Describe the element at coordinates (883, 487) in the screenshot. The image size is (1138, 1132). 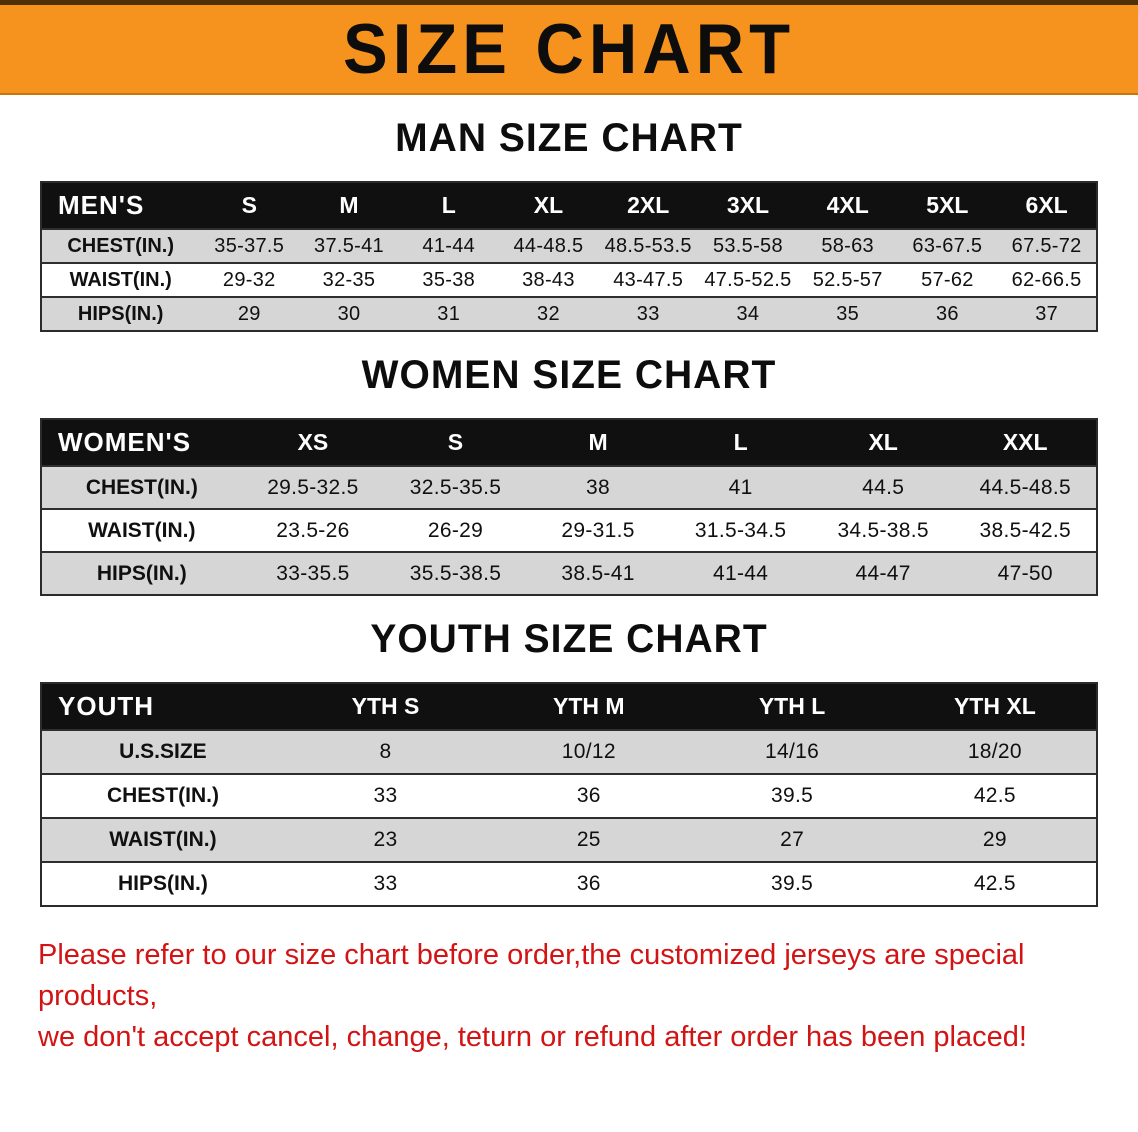
I see `size-value-cell: 44.5` at that location.